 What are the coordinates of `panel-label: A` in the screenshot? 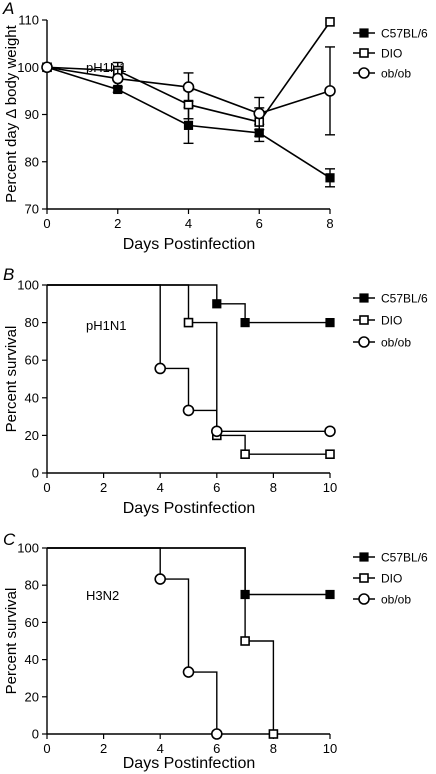 It's located at (8, 9).